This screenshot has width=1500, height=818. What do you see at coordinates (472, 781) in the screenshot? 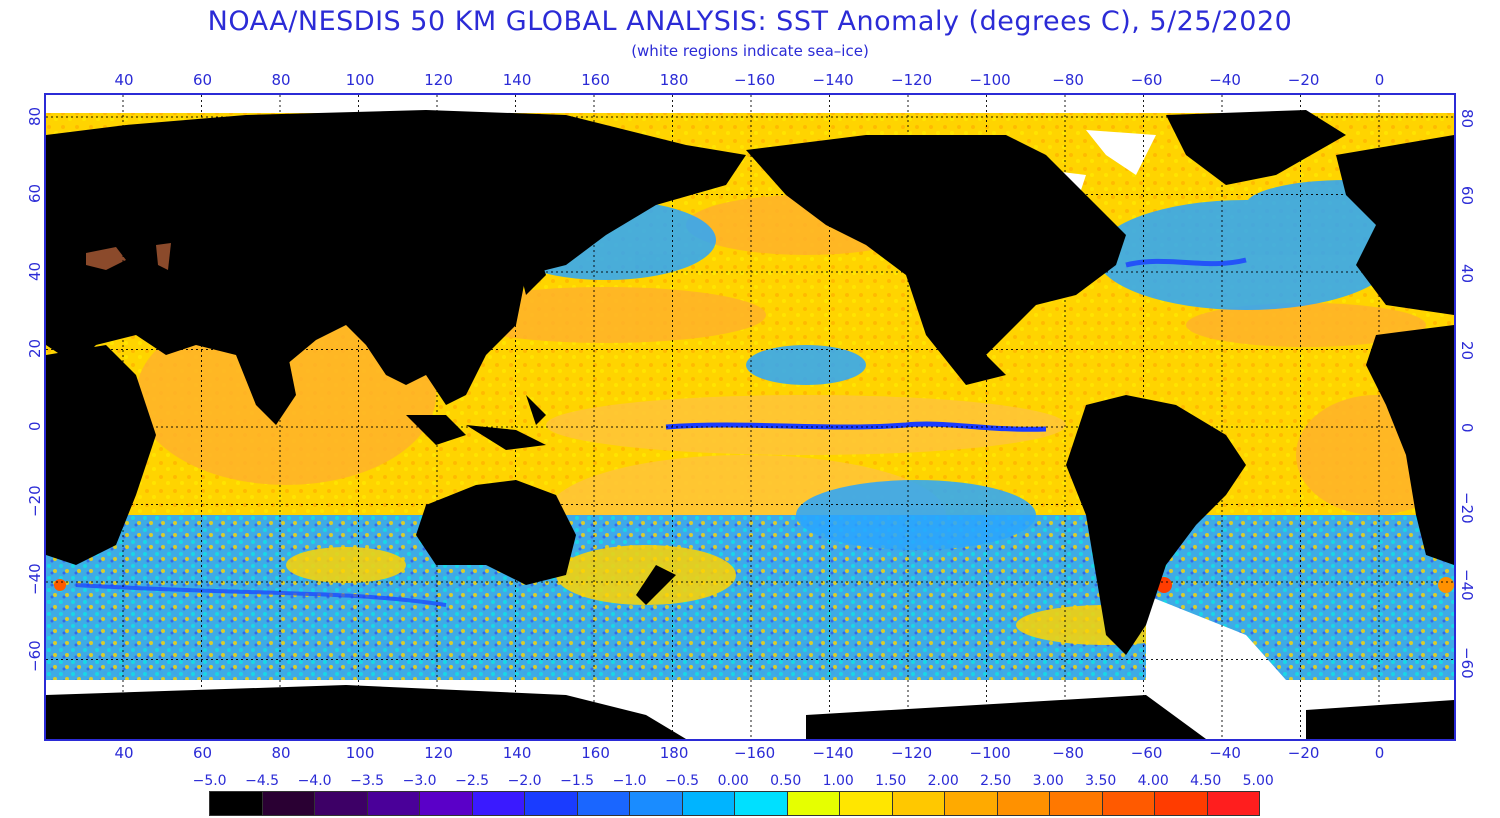
I see `colorbar-label: −2.5` at bounding box center [472, 781].